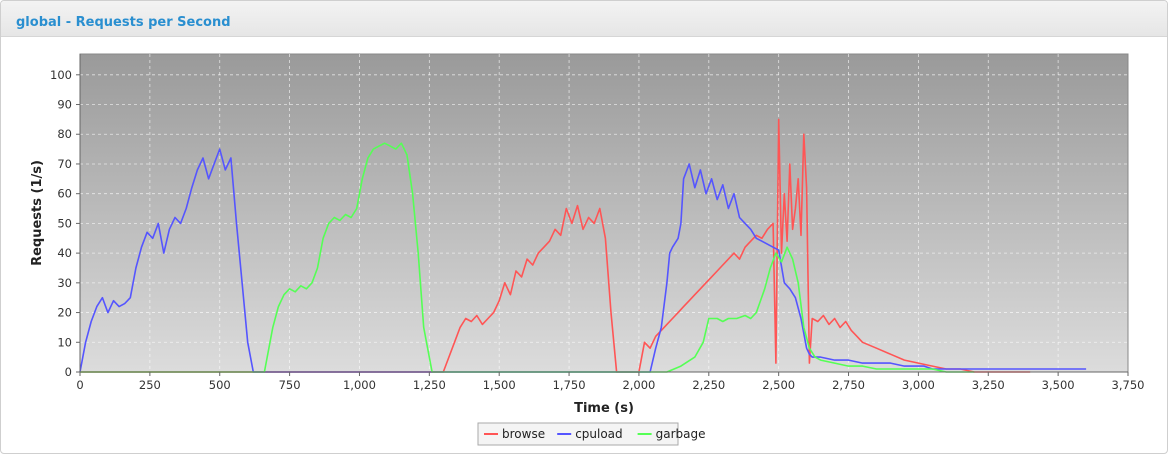 This screenshot has width=1170, height=458. I want to click on x-tick-label: 750, so click(290, 385).